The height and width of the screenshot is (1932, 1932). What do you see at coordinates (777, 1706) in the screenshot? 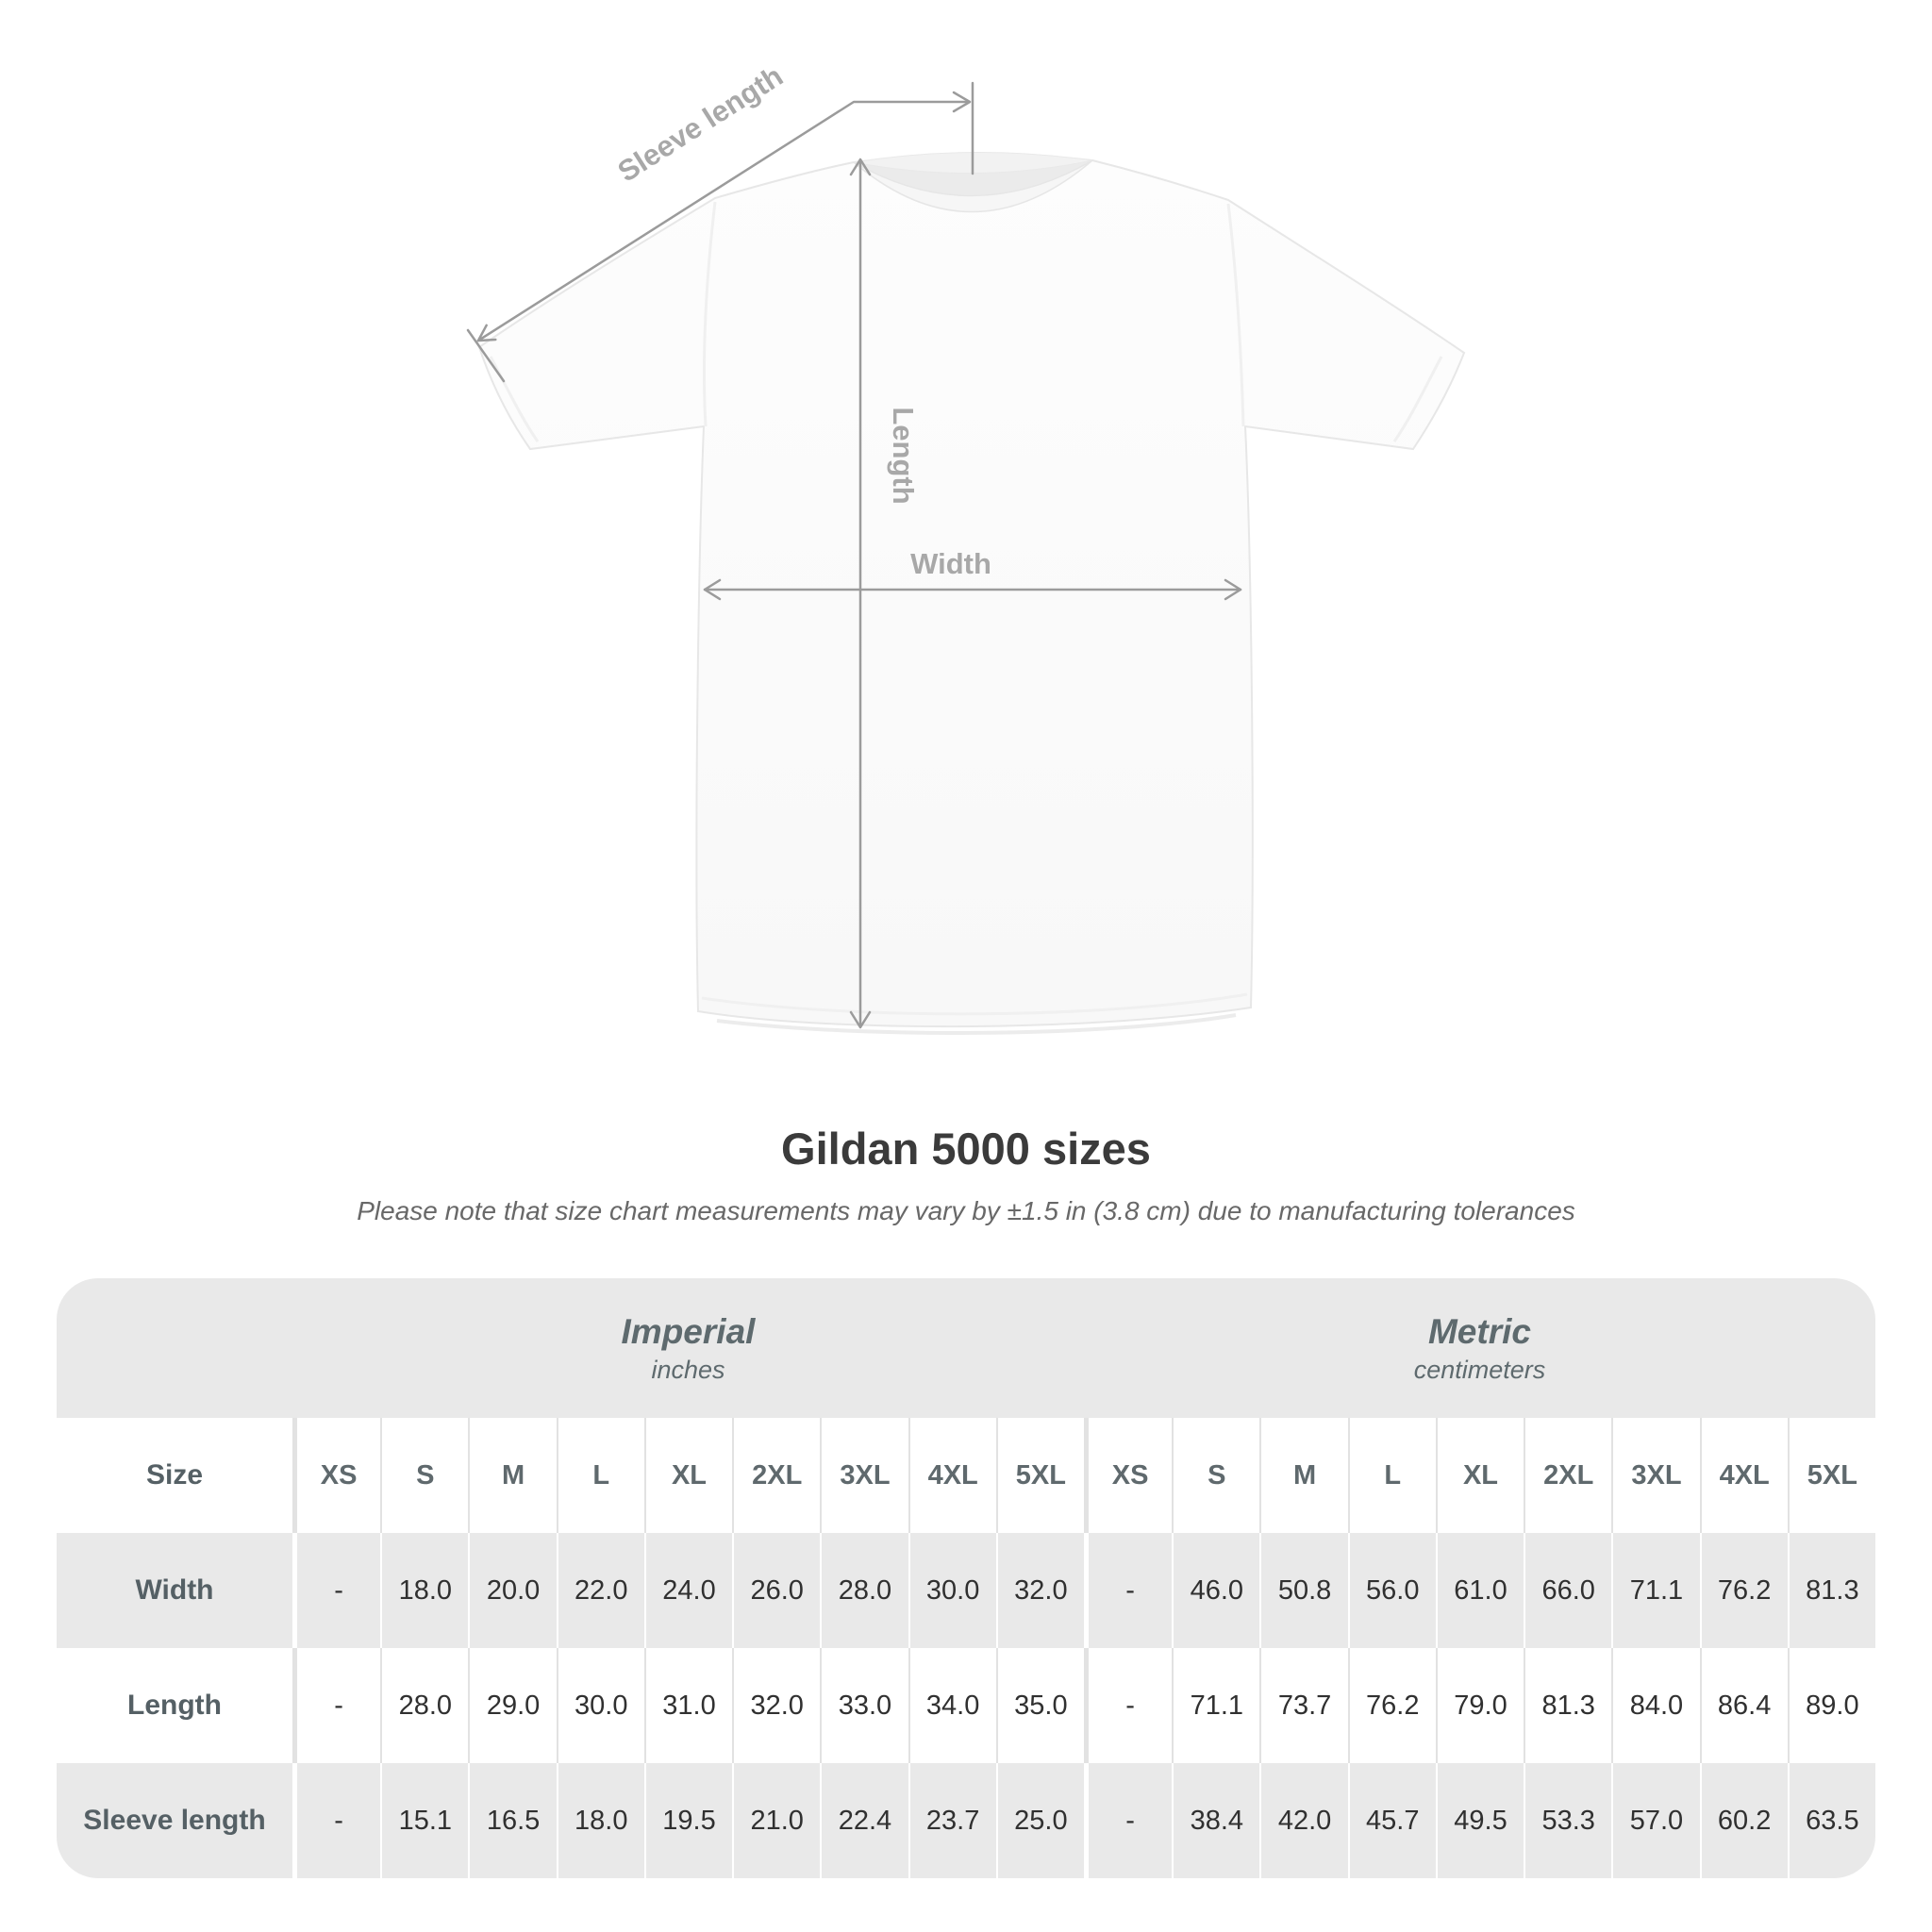
I see `length-value: 32.0` at bounding box center [777, 1706].